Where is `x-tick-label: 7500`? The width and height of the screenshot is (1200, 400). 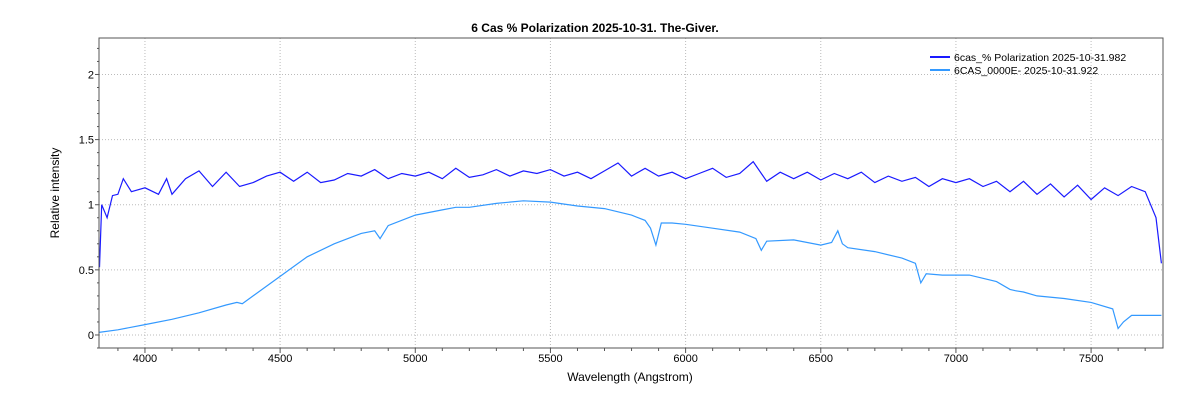 x-tick-label: 7500 is located at coordinates (1091, 359).